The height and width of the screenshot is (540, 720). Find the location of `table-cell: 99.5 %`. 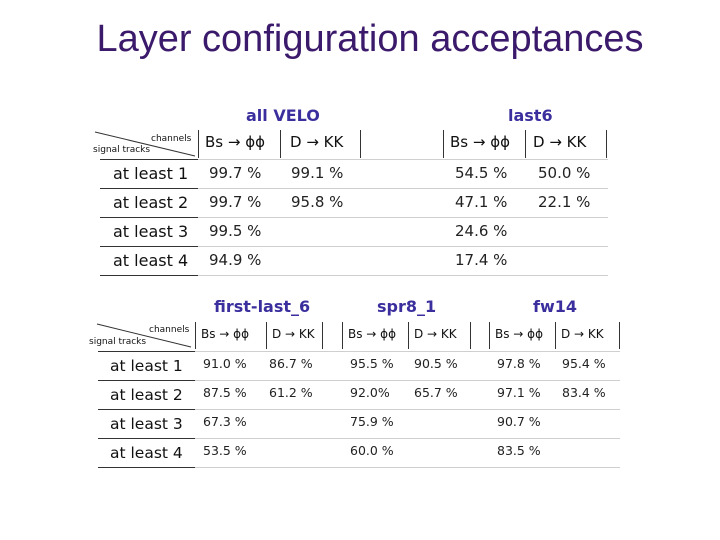

table-cell: 99.5 % is located at coordinates (235, 231).